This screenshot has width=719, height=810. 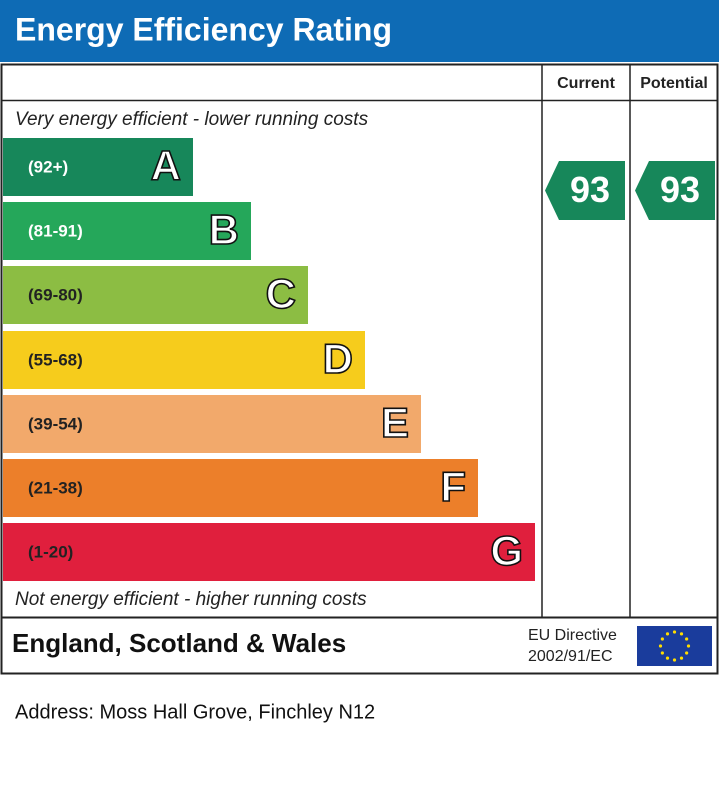 I want to click on band-letter: E, so click(x=395, y=422).